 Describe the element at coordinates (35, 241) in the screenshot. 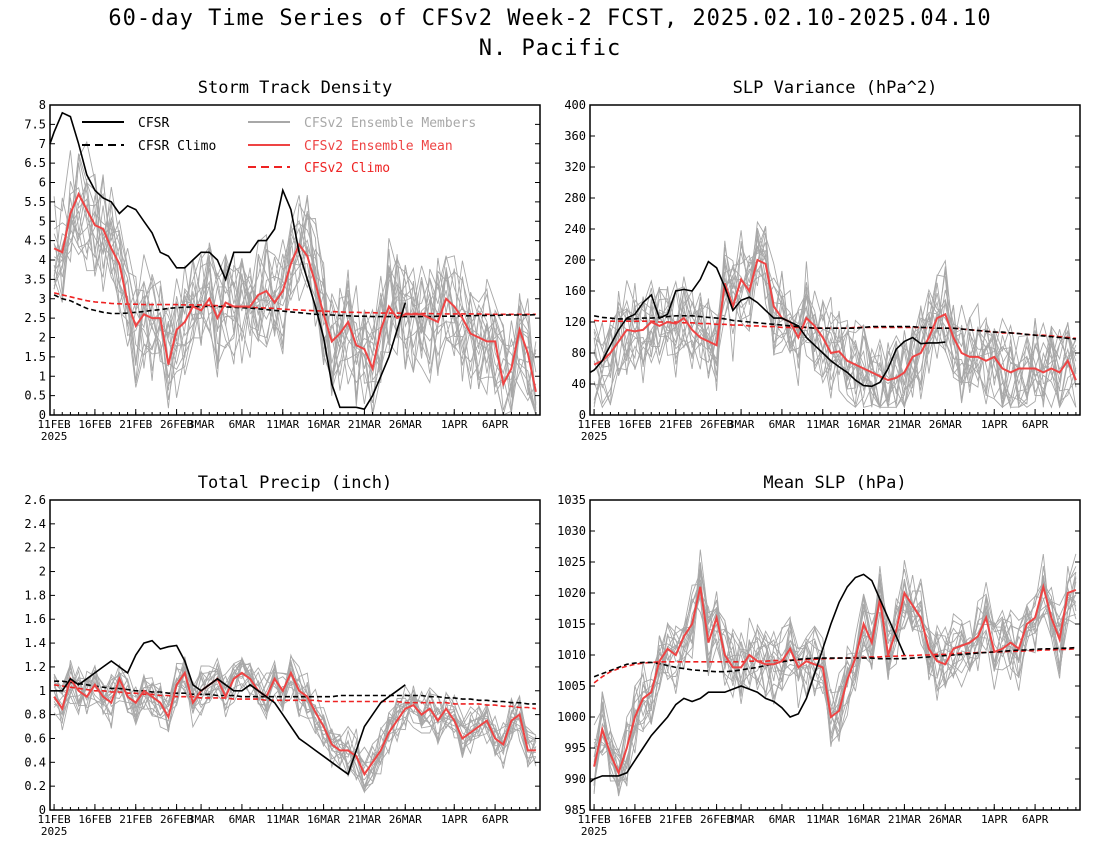

I see `y-tick-label: 4.5` at that location.